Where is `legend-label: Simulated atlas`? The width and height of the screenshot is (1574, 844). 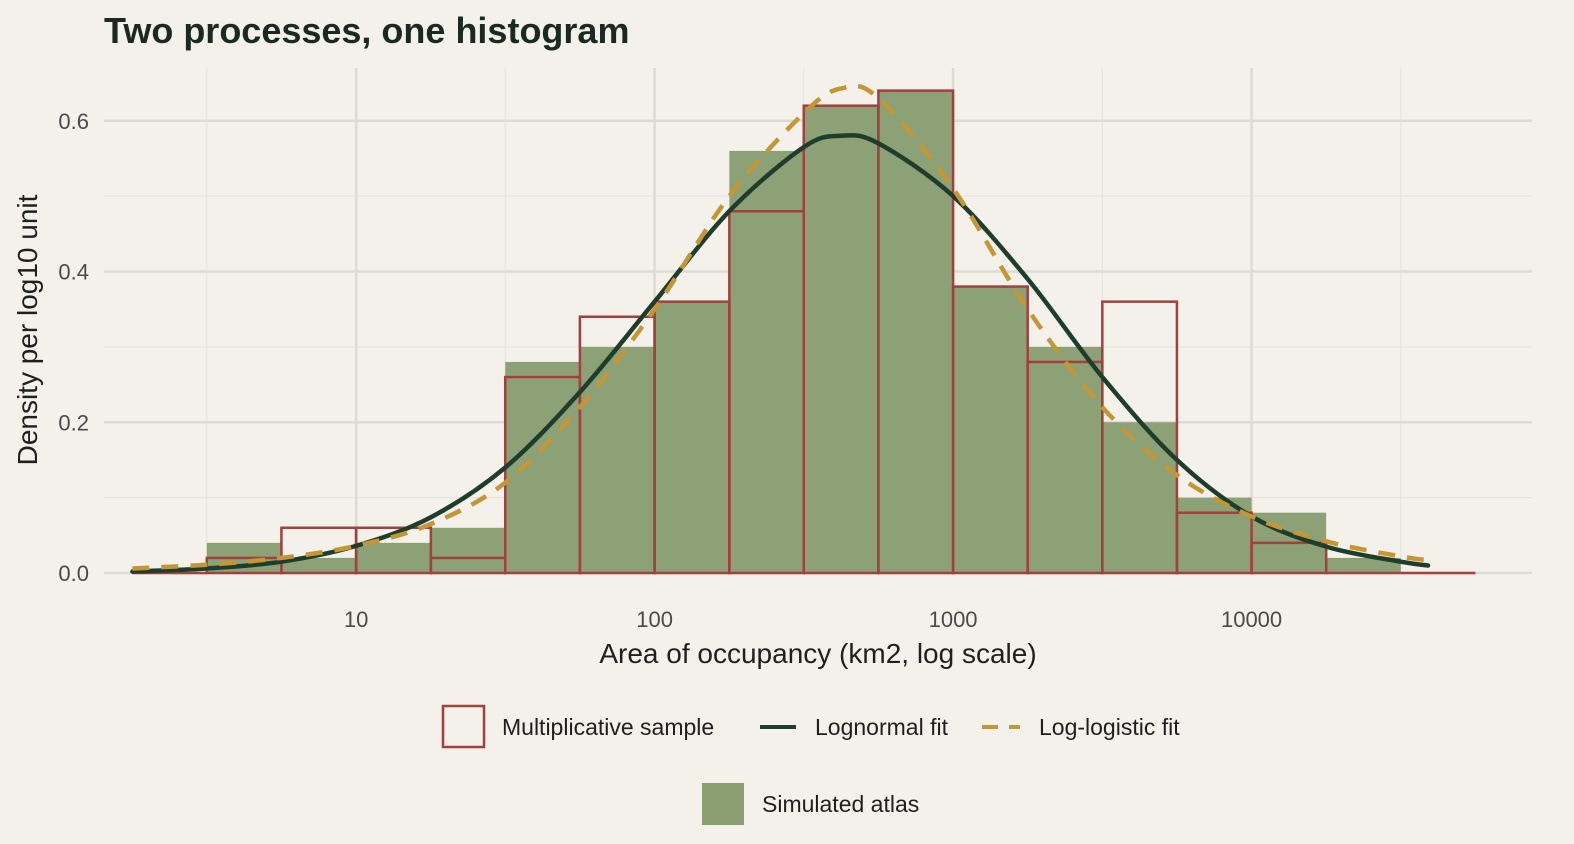 legend-label: Simulated atlas is located at coordinates (840, 804).